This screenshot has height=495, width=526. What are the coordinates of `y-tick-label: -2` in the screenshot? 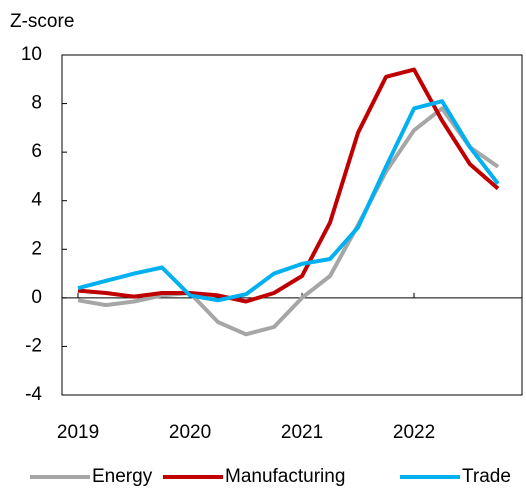 It's located at (33, 345).